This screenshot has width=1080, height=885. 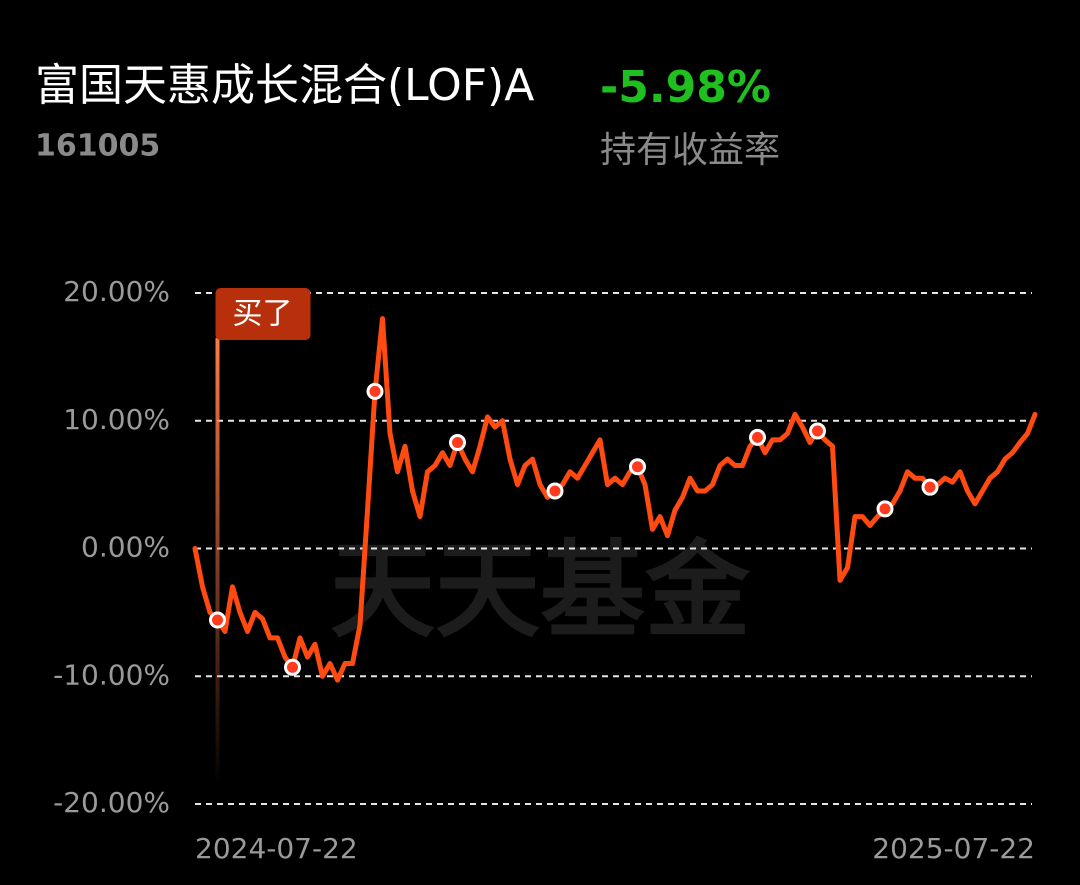 I want to click on annotation-label: 买了, so click(x=263, y=314).